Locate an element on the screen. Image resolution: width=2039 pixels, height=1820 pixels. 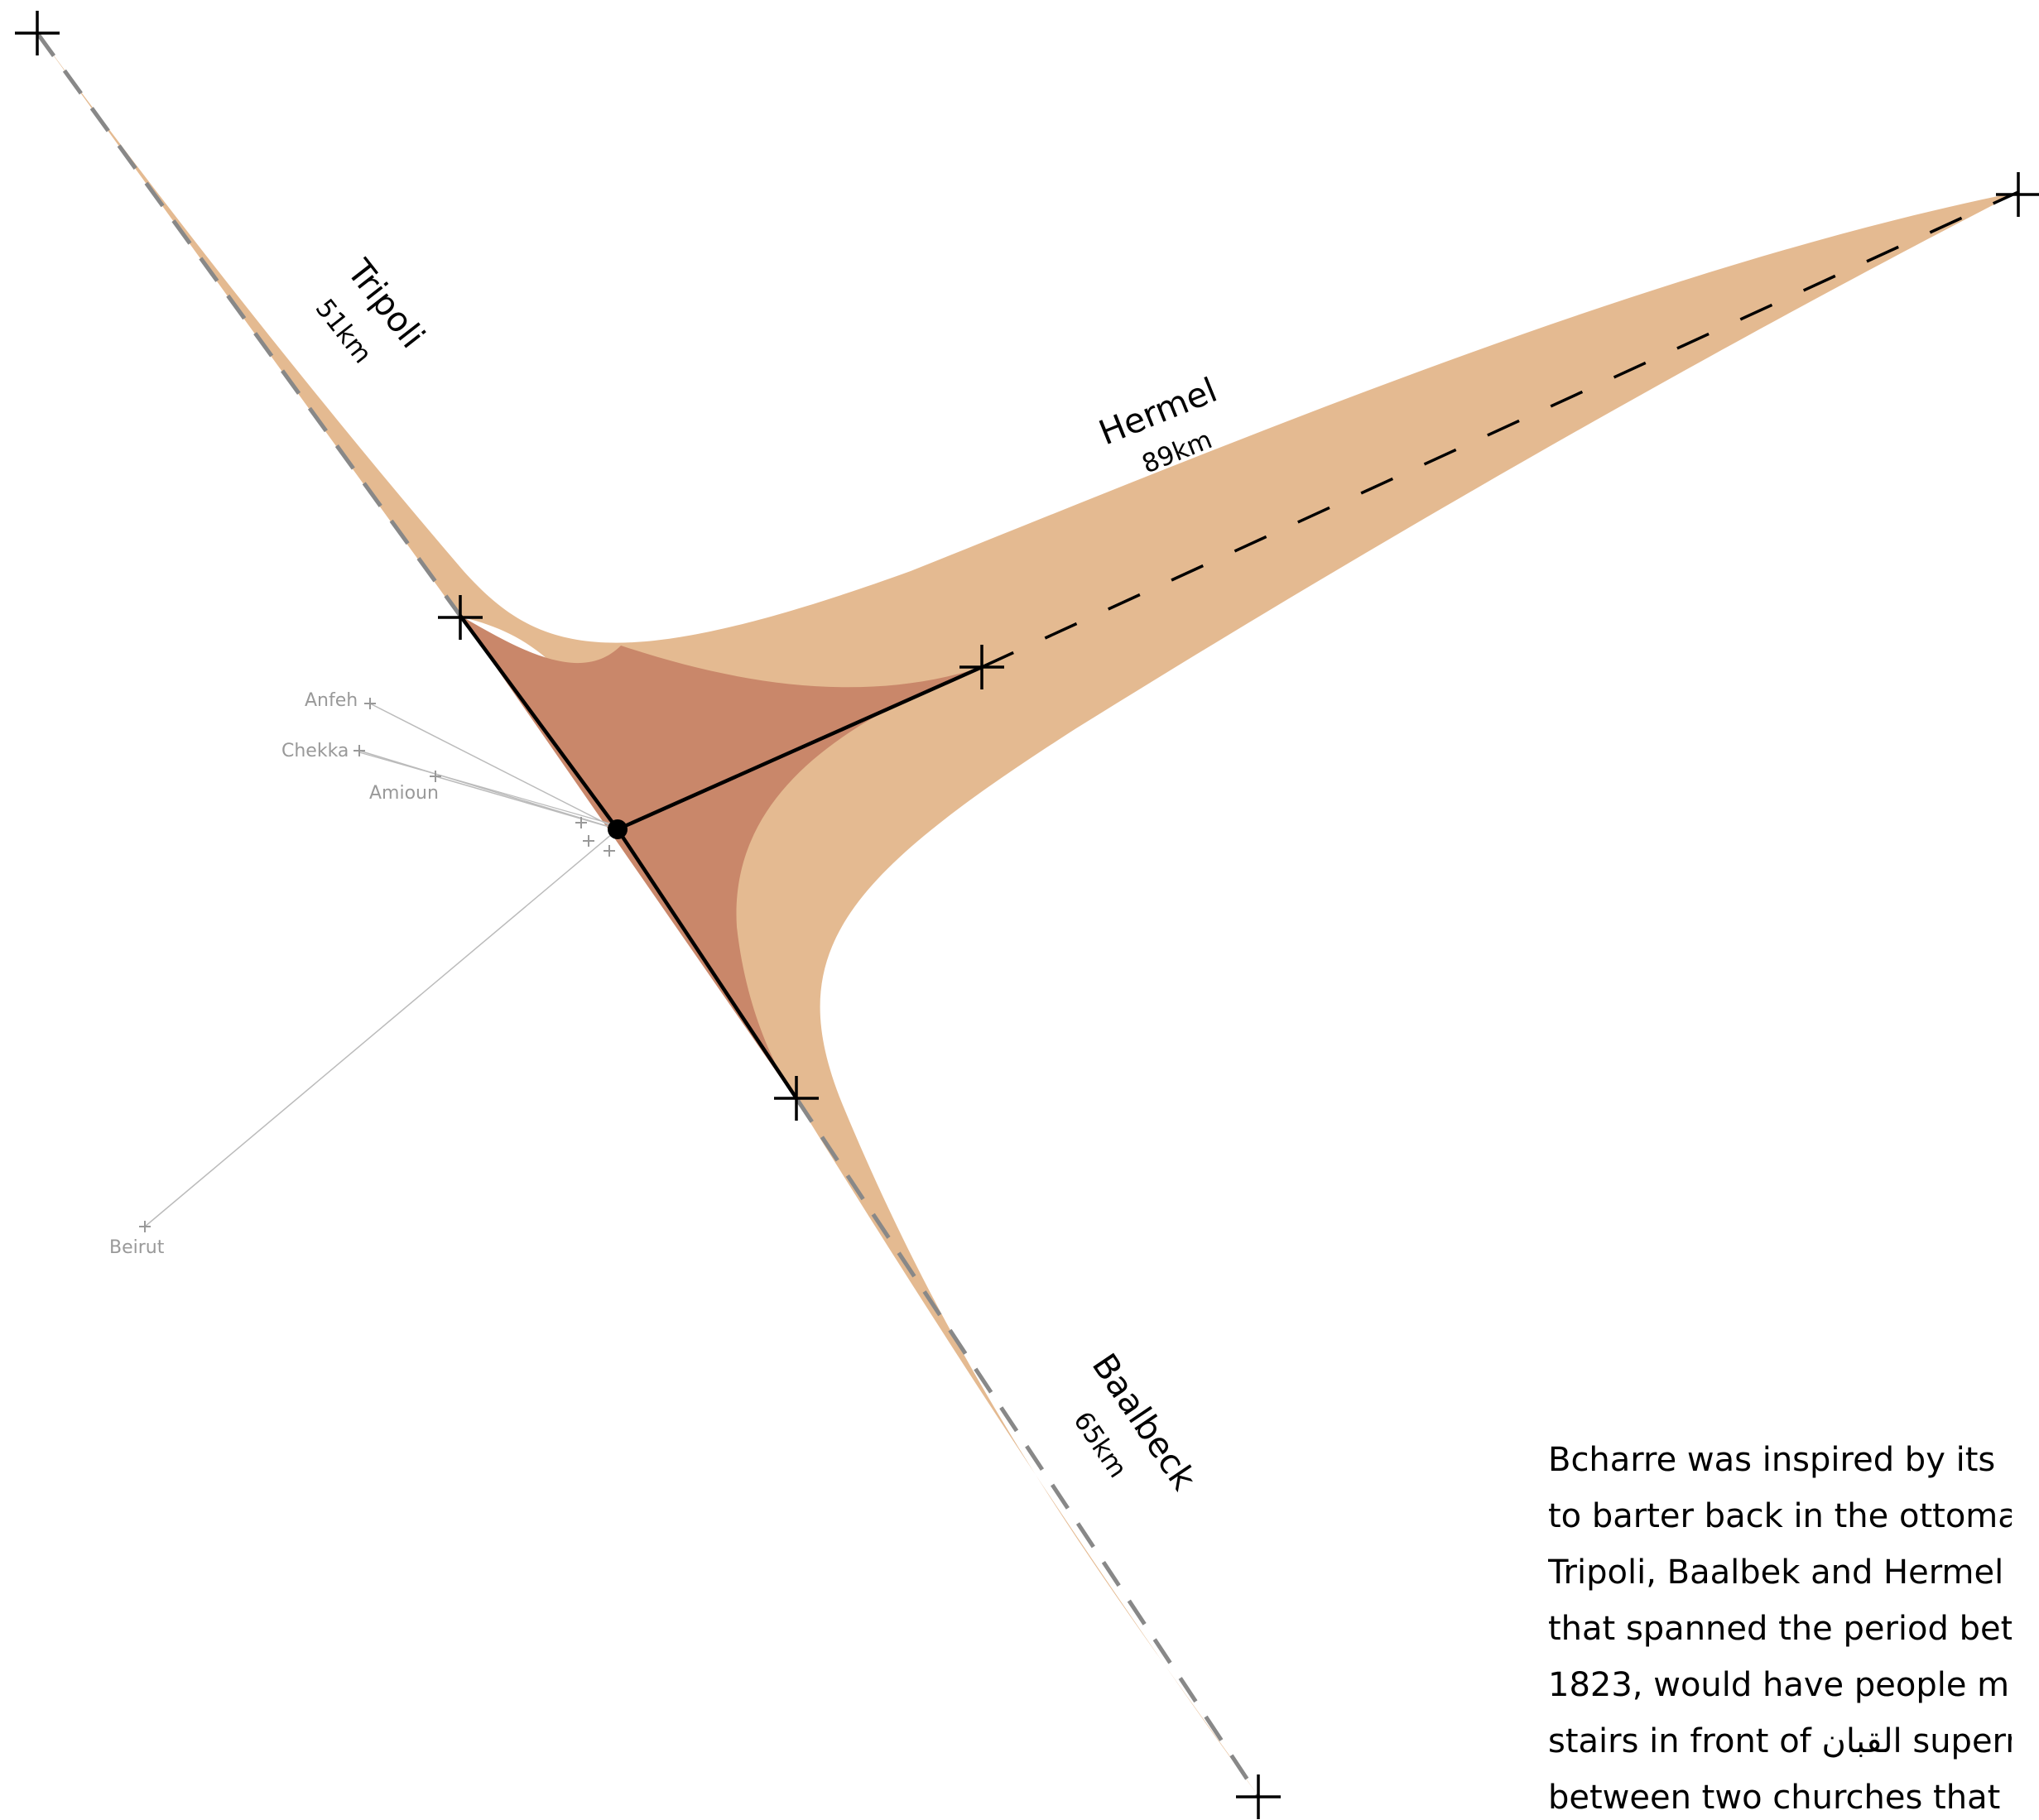
village-marker-c is located at coordinates (609, 851).